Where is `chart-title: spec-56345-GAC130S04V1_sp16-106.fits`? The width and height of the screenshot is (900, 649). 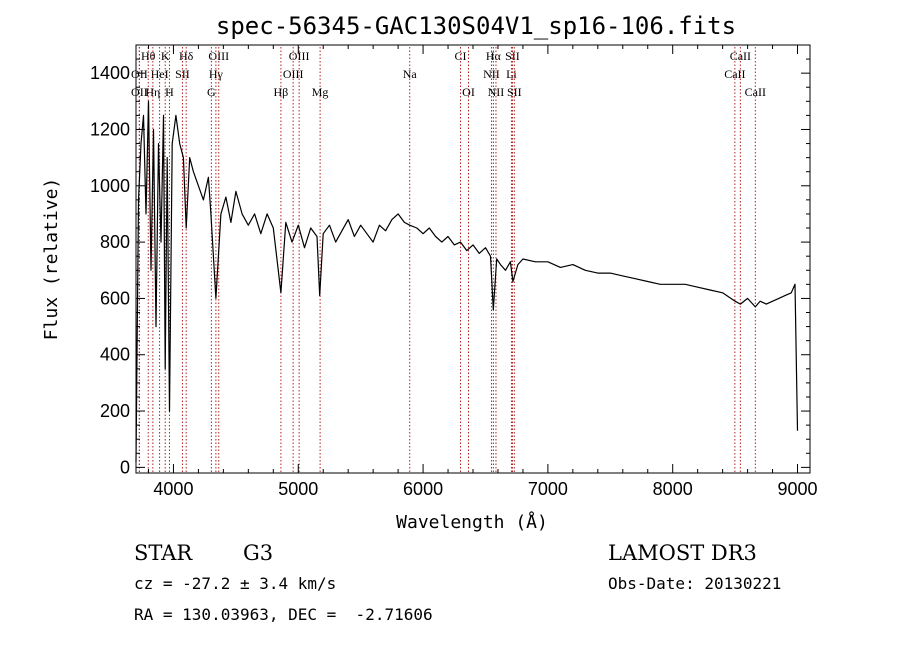 chart-title: spec-56345-GAC130S04V1_sp16-106.fits is located at coordinates (476, 26).